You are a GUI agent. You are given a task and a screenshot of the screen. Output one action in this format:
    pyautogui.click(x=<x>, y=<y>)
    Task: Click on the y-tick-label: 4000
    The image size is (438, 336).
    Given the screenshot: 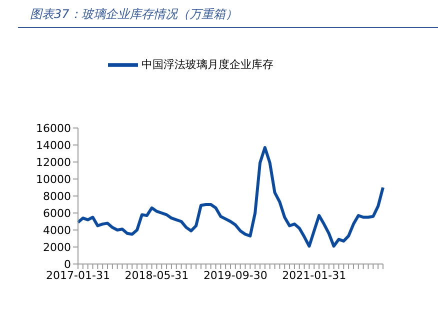 What is the action you would take?
    pyautogui.click(x=57, y=230)
    